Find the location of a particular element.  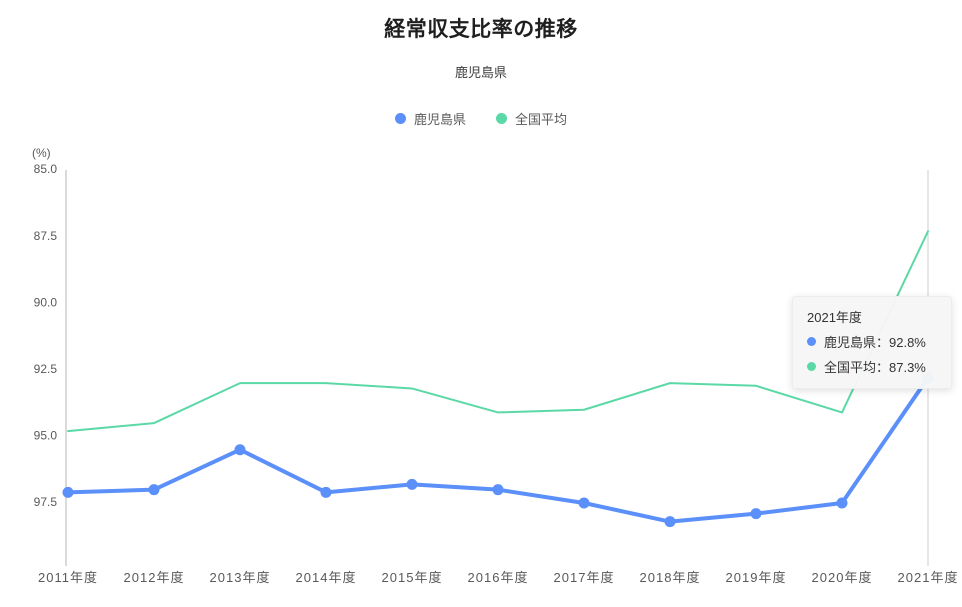

x-tick-label: 2018年度 is located at coordinates (670, 577).